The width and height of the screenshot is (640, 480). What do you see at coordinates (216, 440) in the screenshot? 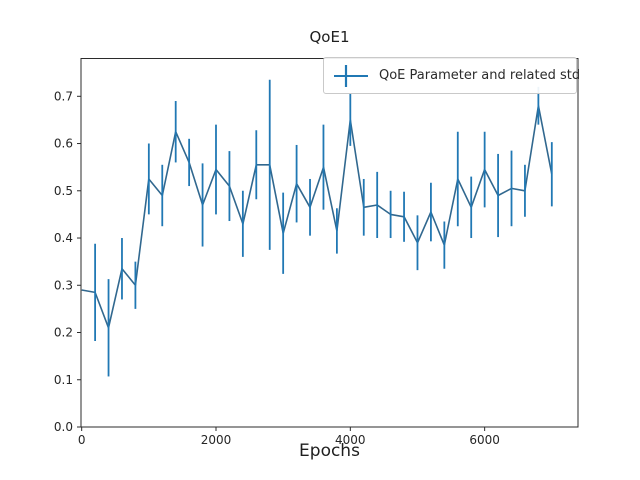
I see `svg-text: 2000` at bounding box center [216, 440].